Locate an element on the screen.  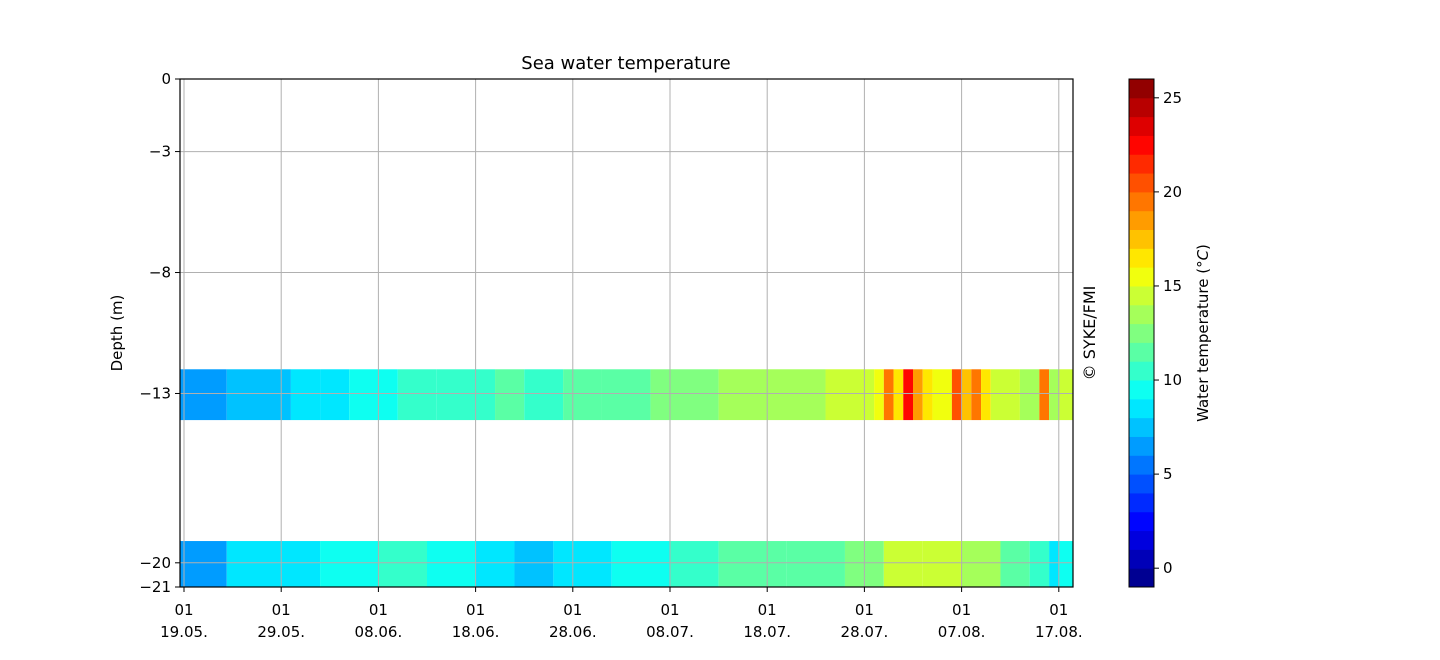
y-axis: 0 −3 −8 −13 −20 −21 is located at coordinates (159, 333).